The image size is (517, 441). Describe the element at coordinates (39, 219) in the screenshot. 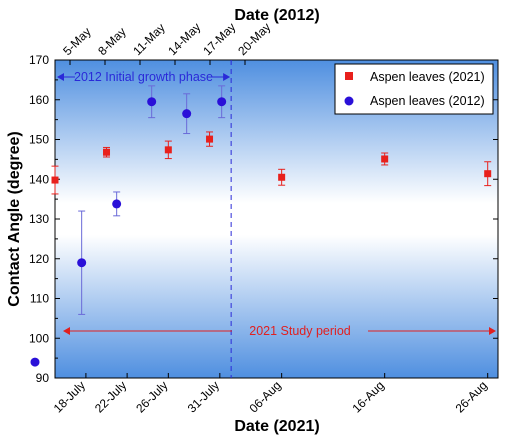

I see `y-tick-label: 130` at that location.